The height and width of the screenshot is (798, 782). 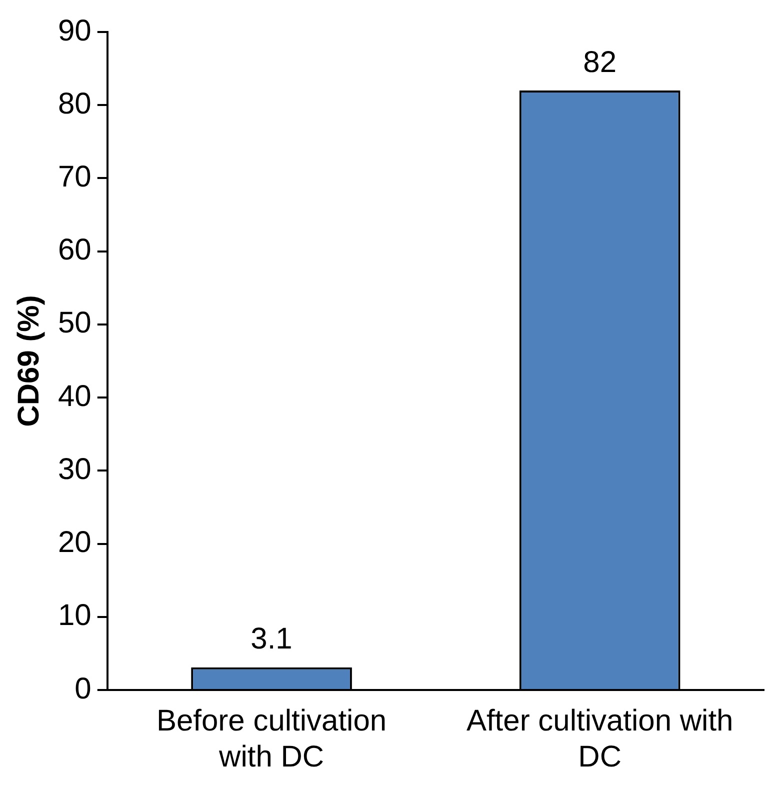 What do you see at coordinates (75, 543) in the screenshot?
I see `y-tick-label: 20` at bounding box center [75, 543].